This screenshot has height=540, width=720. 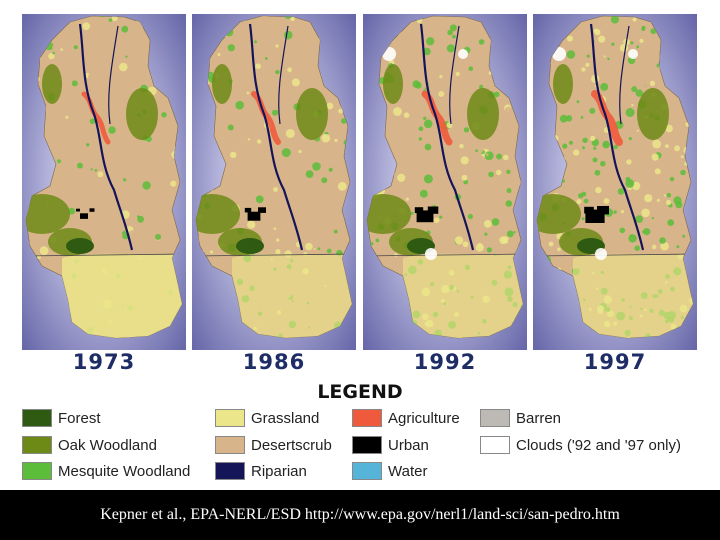 I want to click on legend-label: Barren, so click(x=539, y=418).